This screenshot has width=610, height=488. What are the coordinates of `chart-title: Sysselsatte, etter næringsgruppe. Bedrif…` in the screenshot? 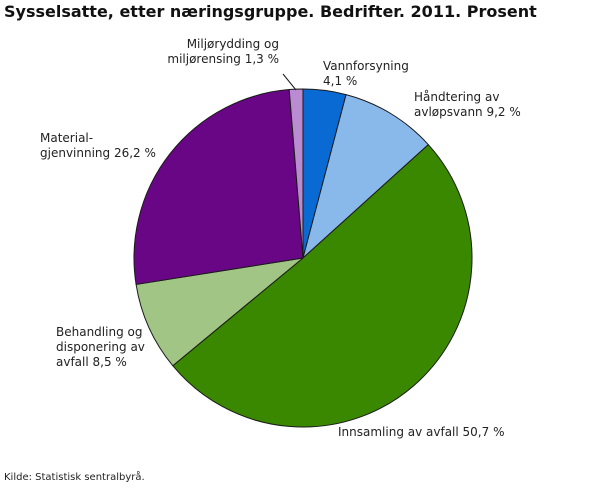 It's located at (270, 11).